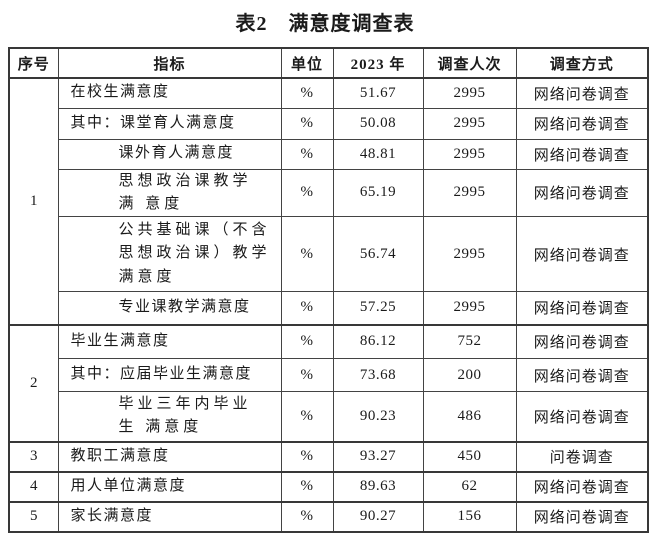 Image resolution: width=650 pixels, height=560 pixels. I want to click on table-row: 4 用人单位满意度 % 89.63 62 网络问卷调查, so click(328, 486).